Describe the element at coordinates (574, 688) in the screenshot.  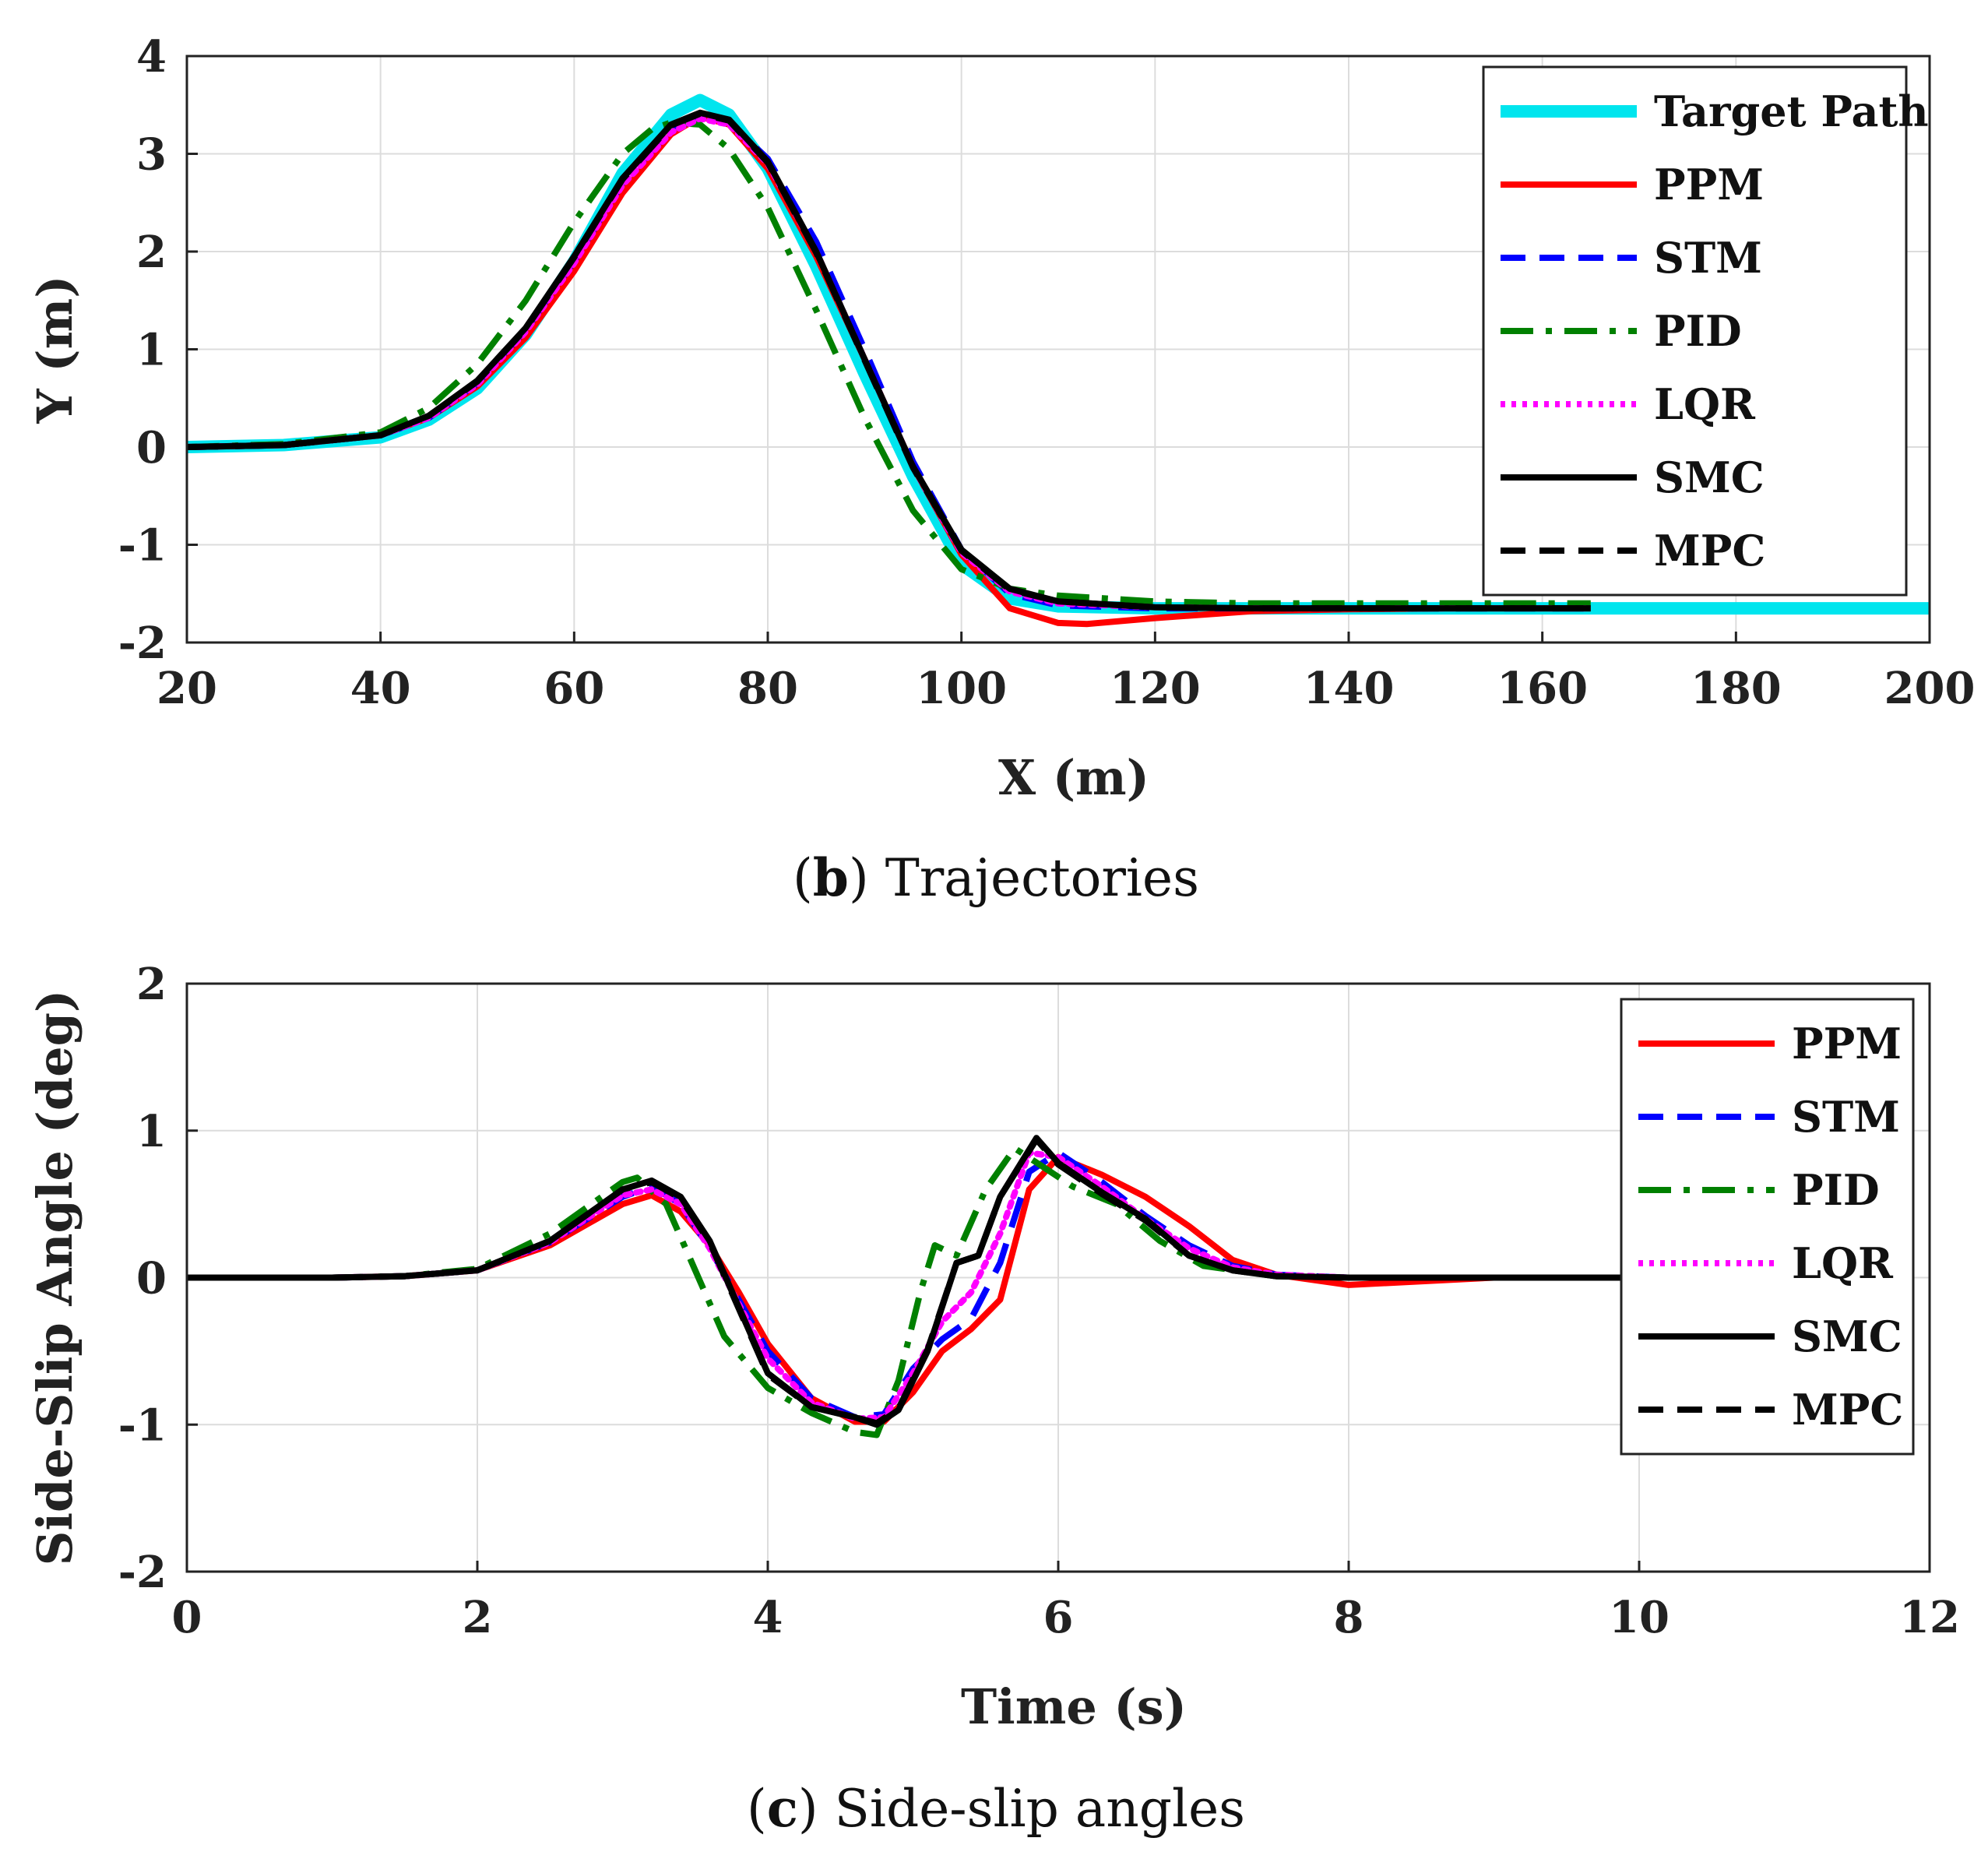
I see `x-tick-label: 60` at that location.